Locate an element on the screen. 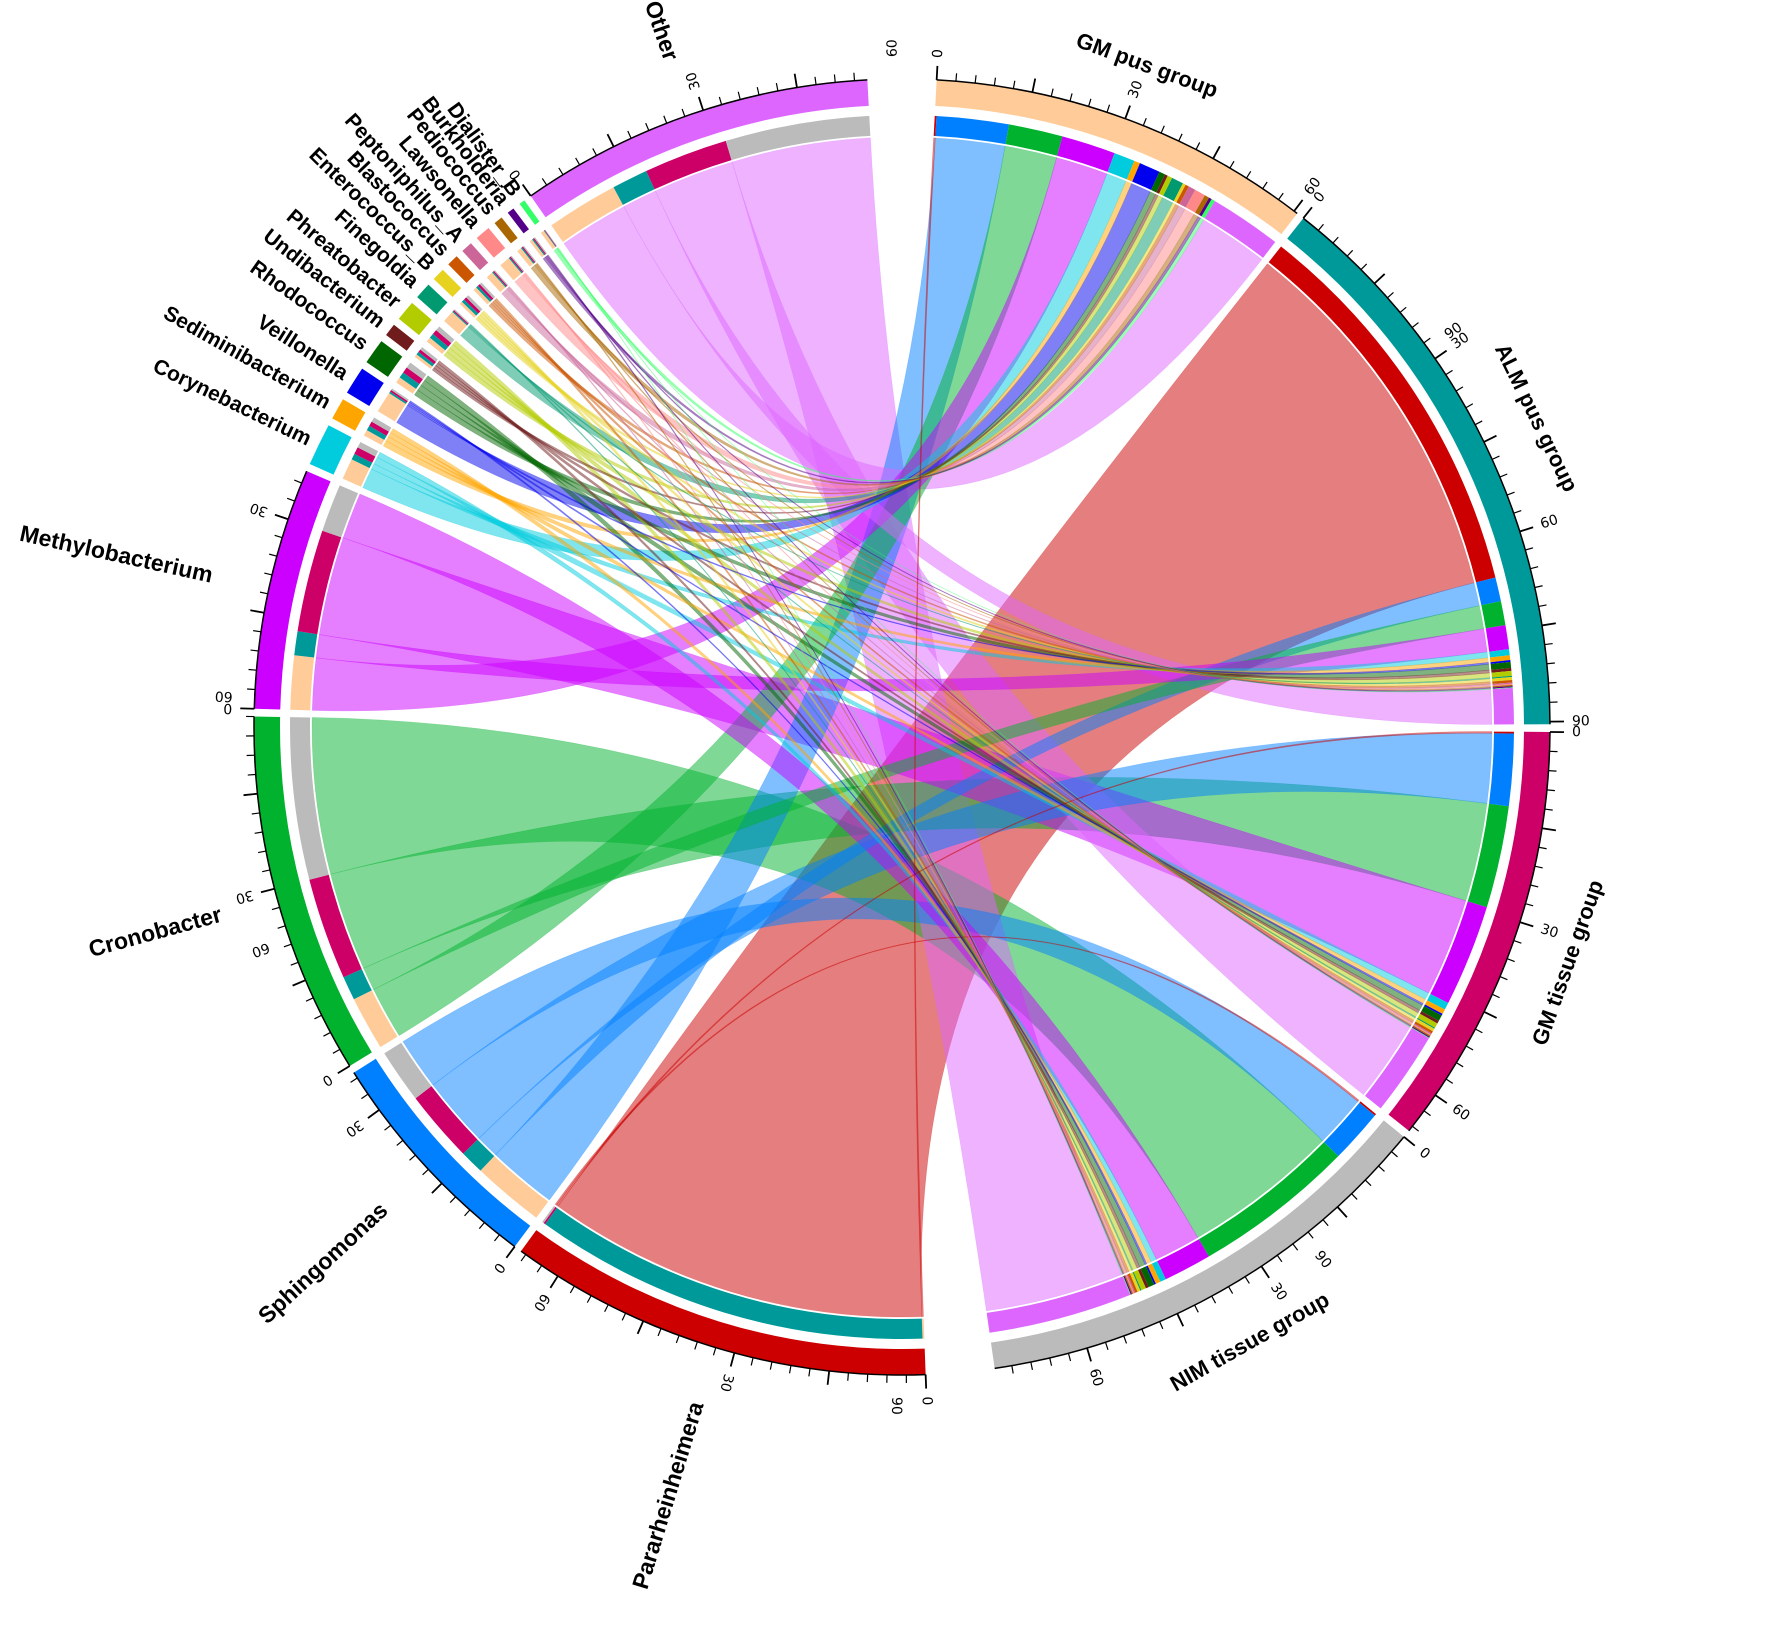 The image size is (1772, 1628). ribbon-corynebacterium-alm-pus-group is located at coordinates (930, 568).